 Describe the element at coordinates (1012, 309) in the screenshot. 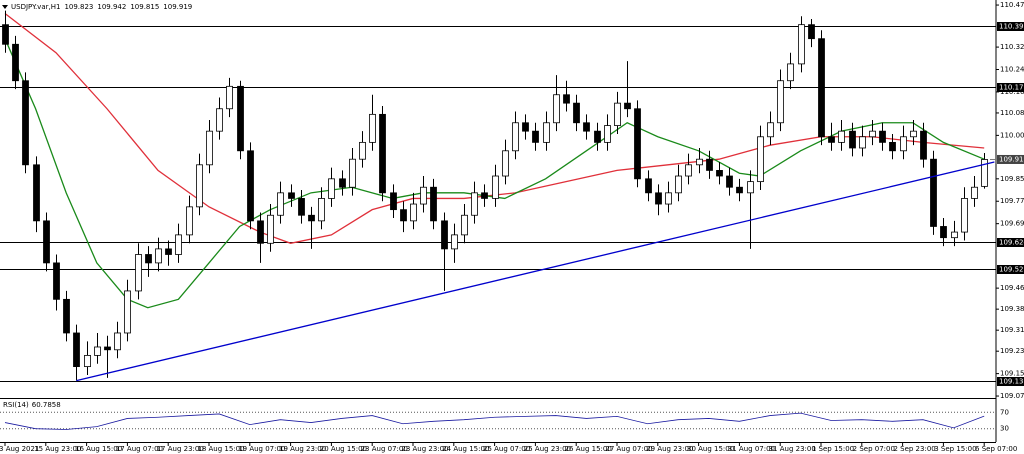

I see `y-tick-label: 109.385` at that location.